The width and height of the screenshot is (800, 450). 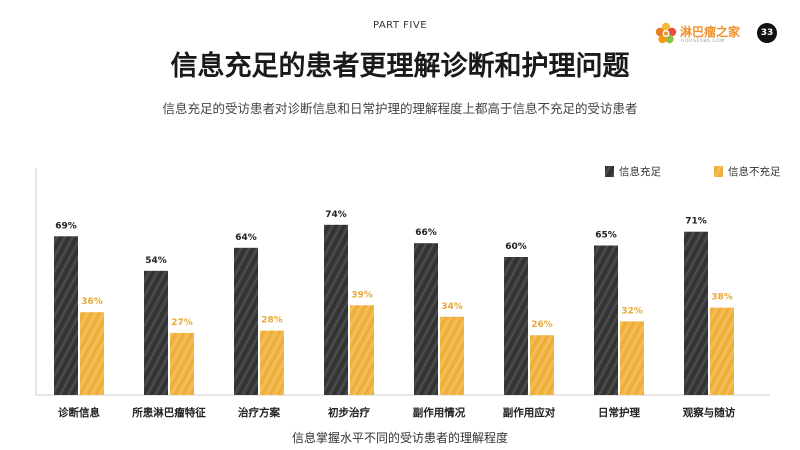 What do you see at coordinates (529, 412) in the screenshot?
I see `category-label-5: 副作用应对` at bounding box center [529, 412].